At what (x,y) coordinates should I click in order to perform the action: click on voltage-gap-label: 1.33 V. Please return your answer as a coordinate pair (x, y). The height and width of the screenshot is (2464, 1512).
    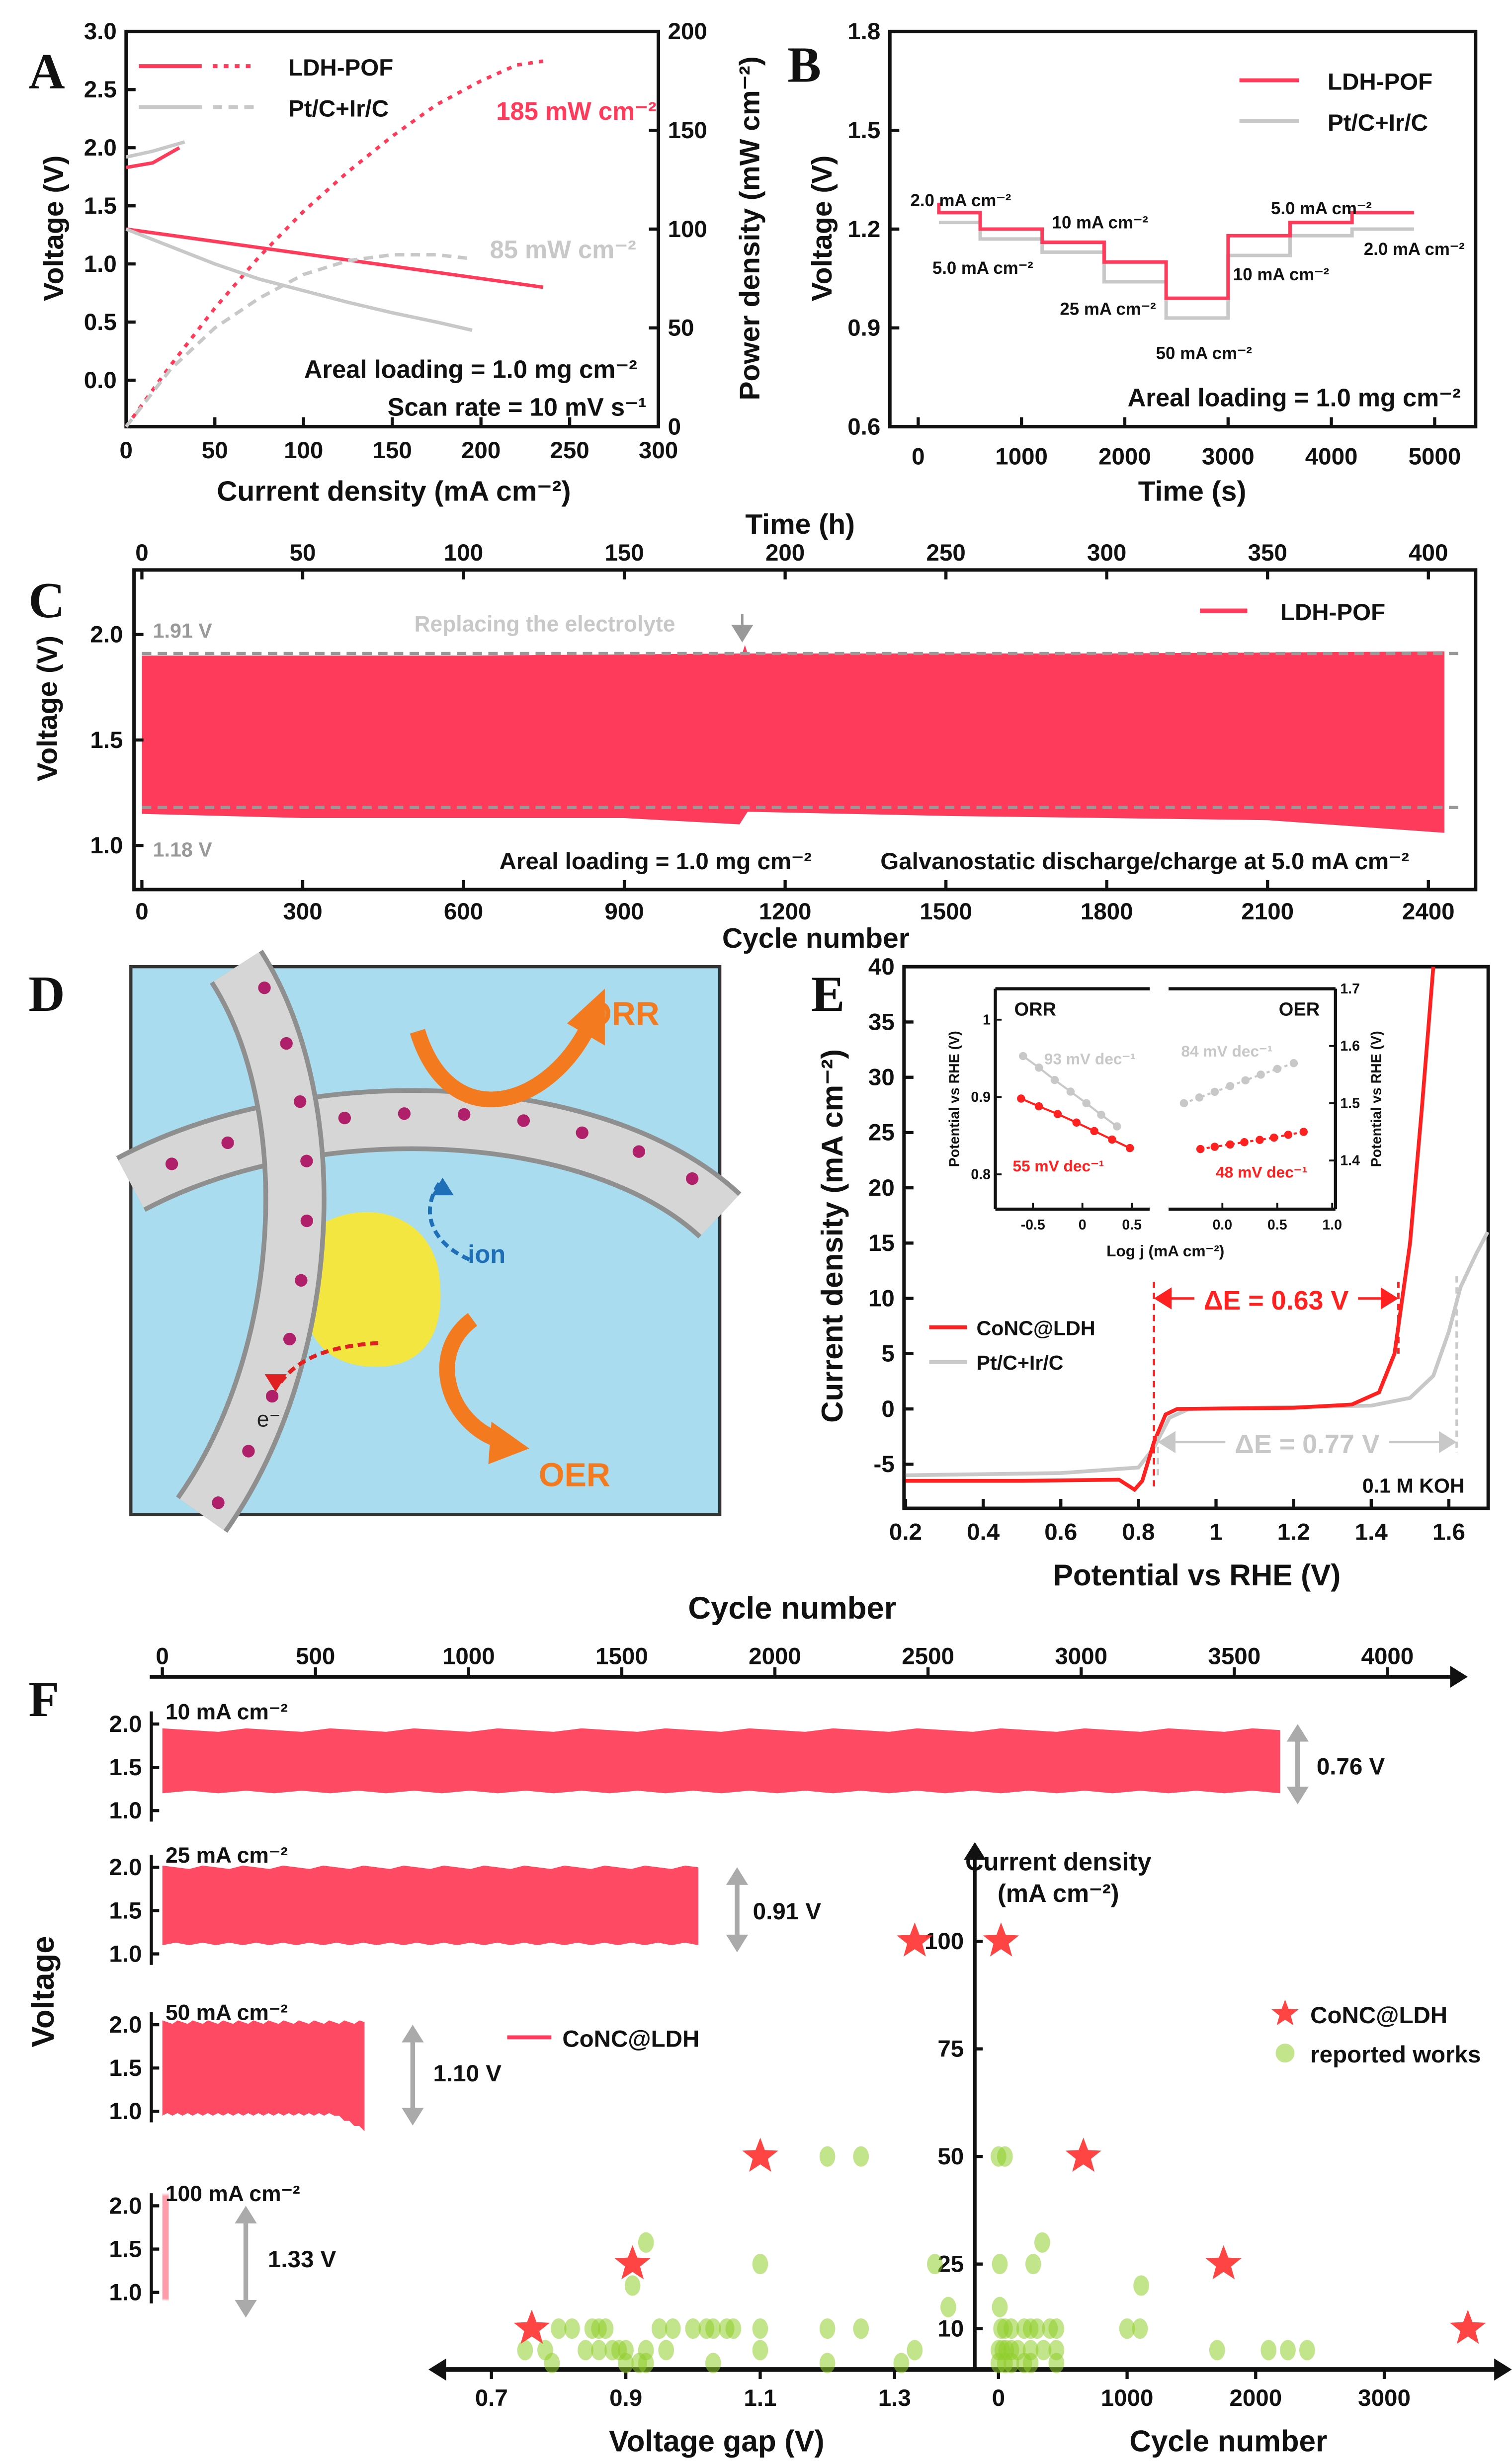
    Looking at the image, I should click on (302, 2260).